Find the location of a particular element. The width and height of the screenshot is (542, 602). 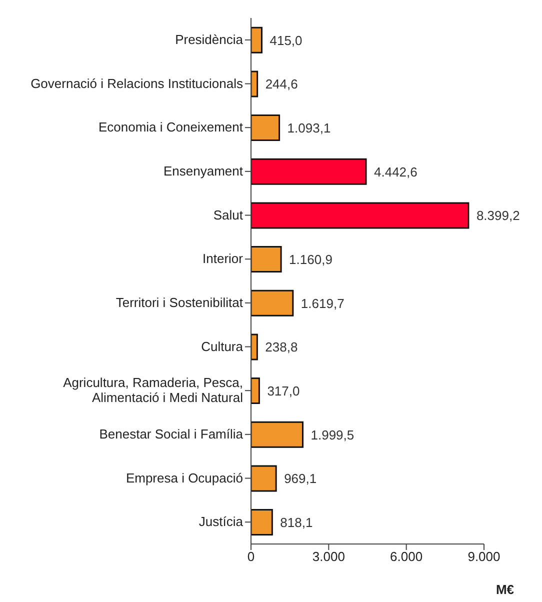

data-label: 818,1 is located at coordinates (296, 522).